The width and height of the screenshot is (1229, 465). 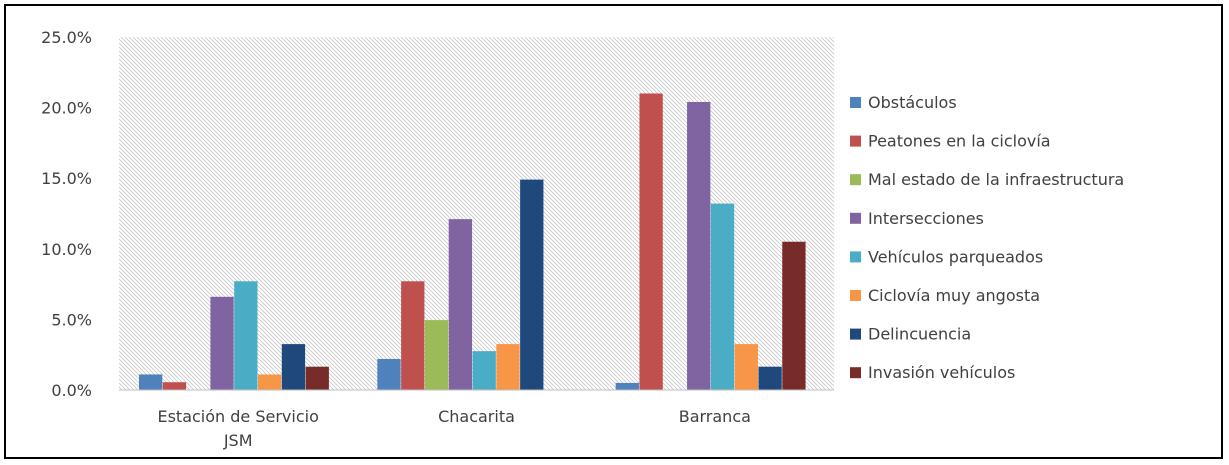 What do you see at coordinates (71, 390) in the screenshot?
I see `y-tick-label: 0.0%` at bounding box center [71, 390].